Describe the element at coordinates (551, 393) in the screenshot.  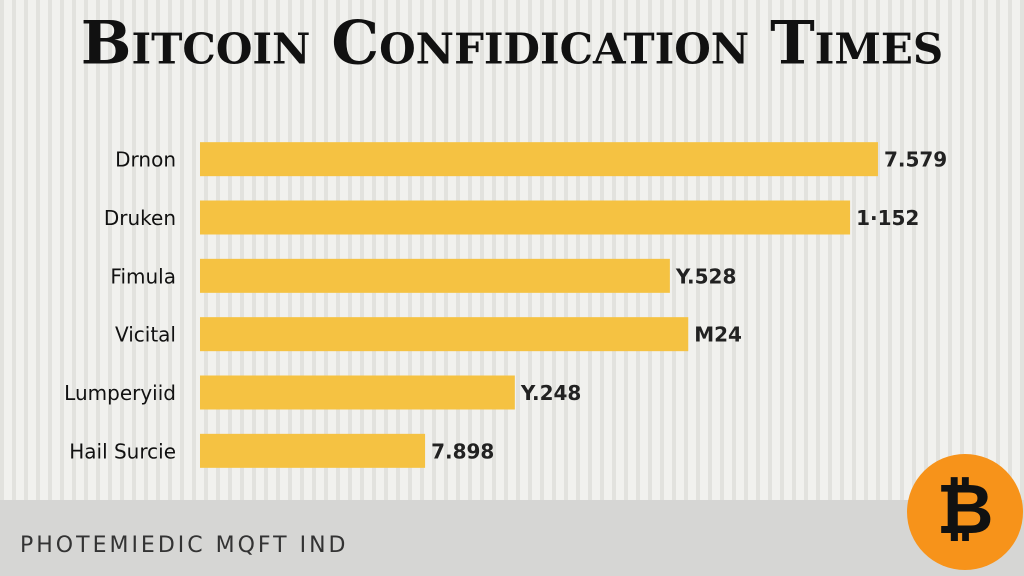
I see `value-label: Y.248` at that location.